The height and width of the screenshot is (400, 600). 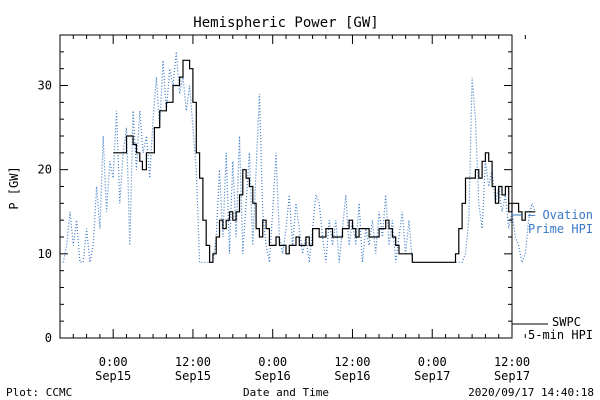 I want to click on y-axis-label: P [GW], so click(x=14, y=187).